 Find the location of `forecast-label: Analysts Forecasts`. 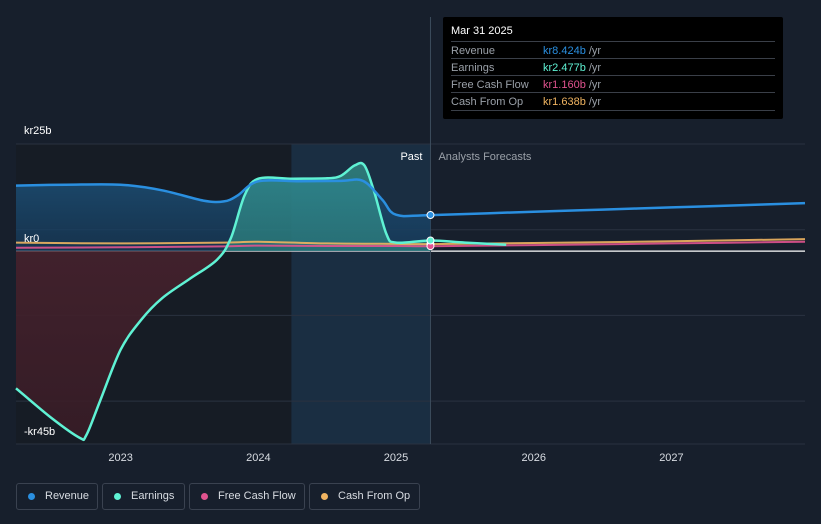

forecast-label: Analysts Forecasts is located at coordinates (484, 157).